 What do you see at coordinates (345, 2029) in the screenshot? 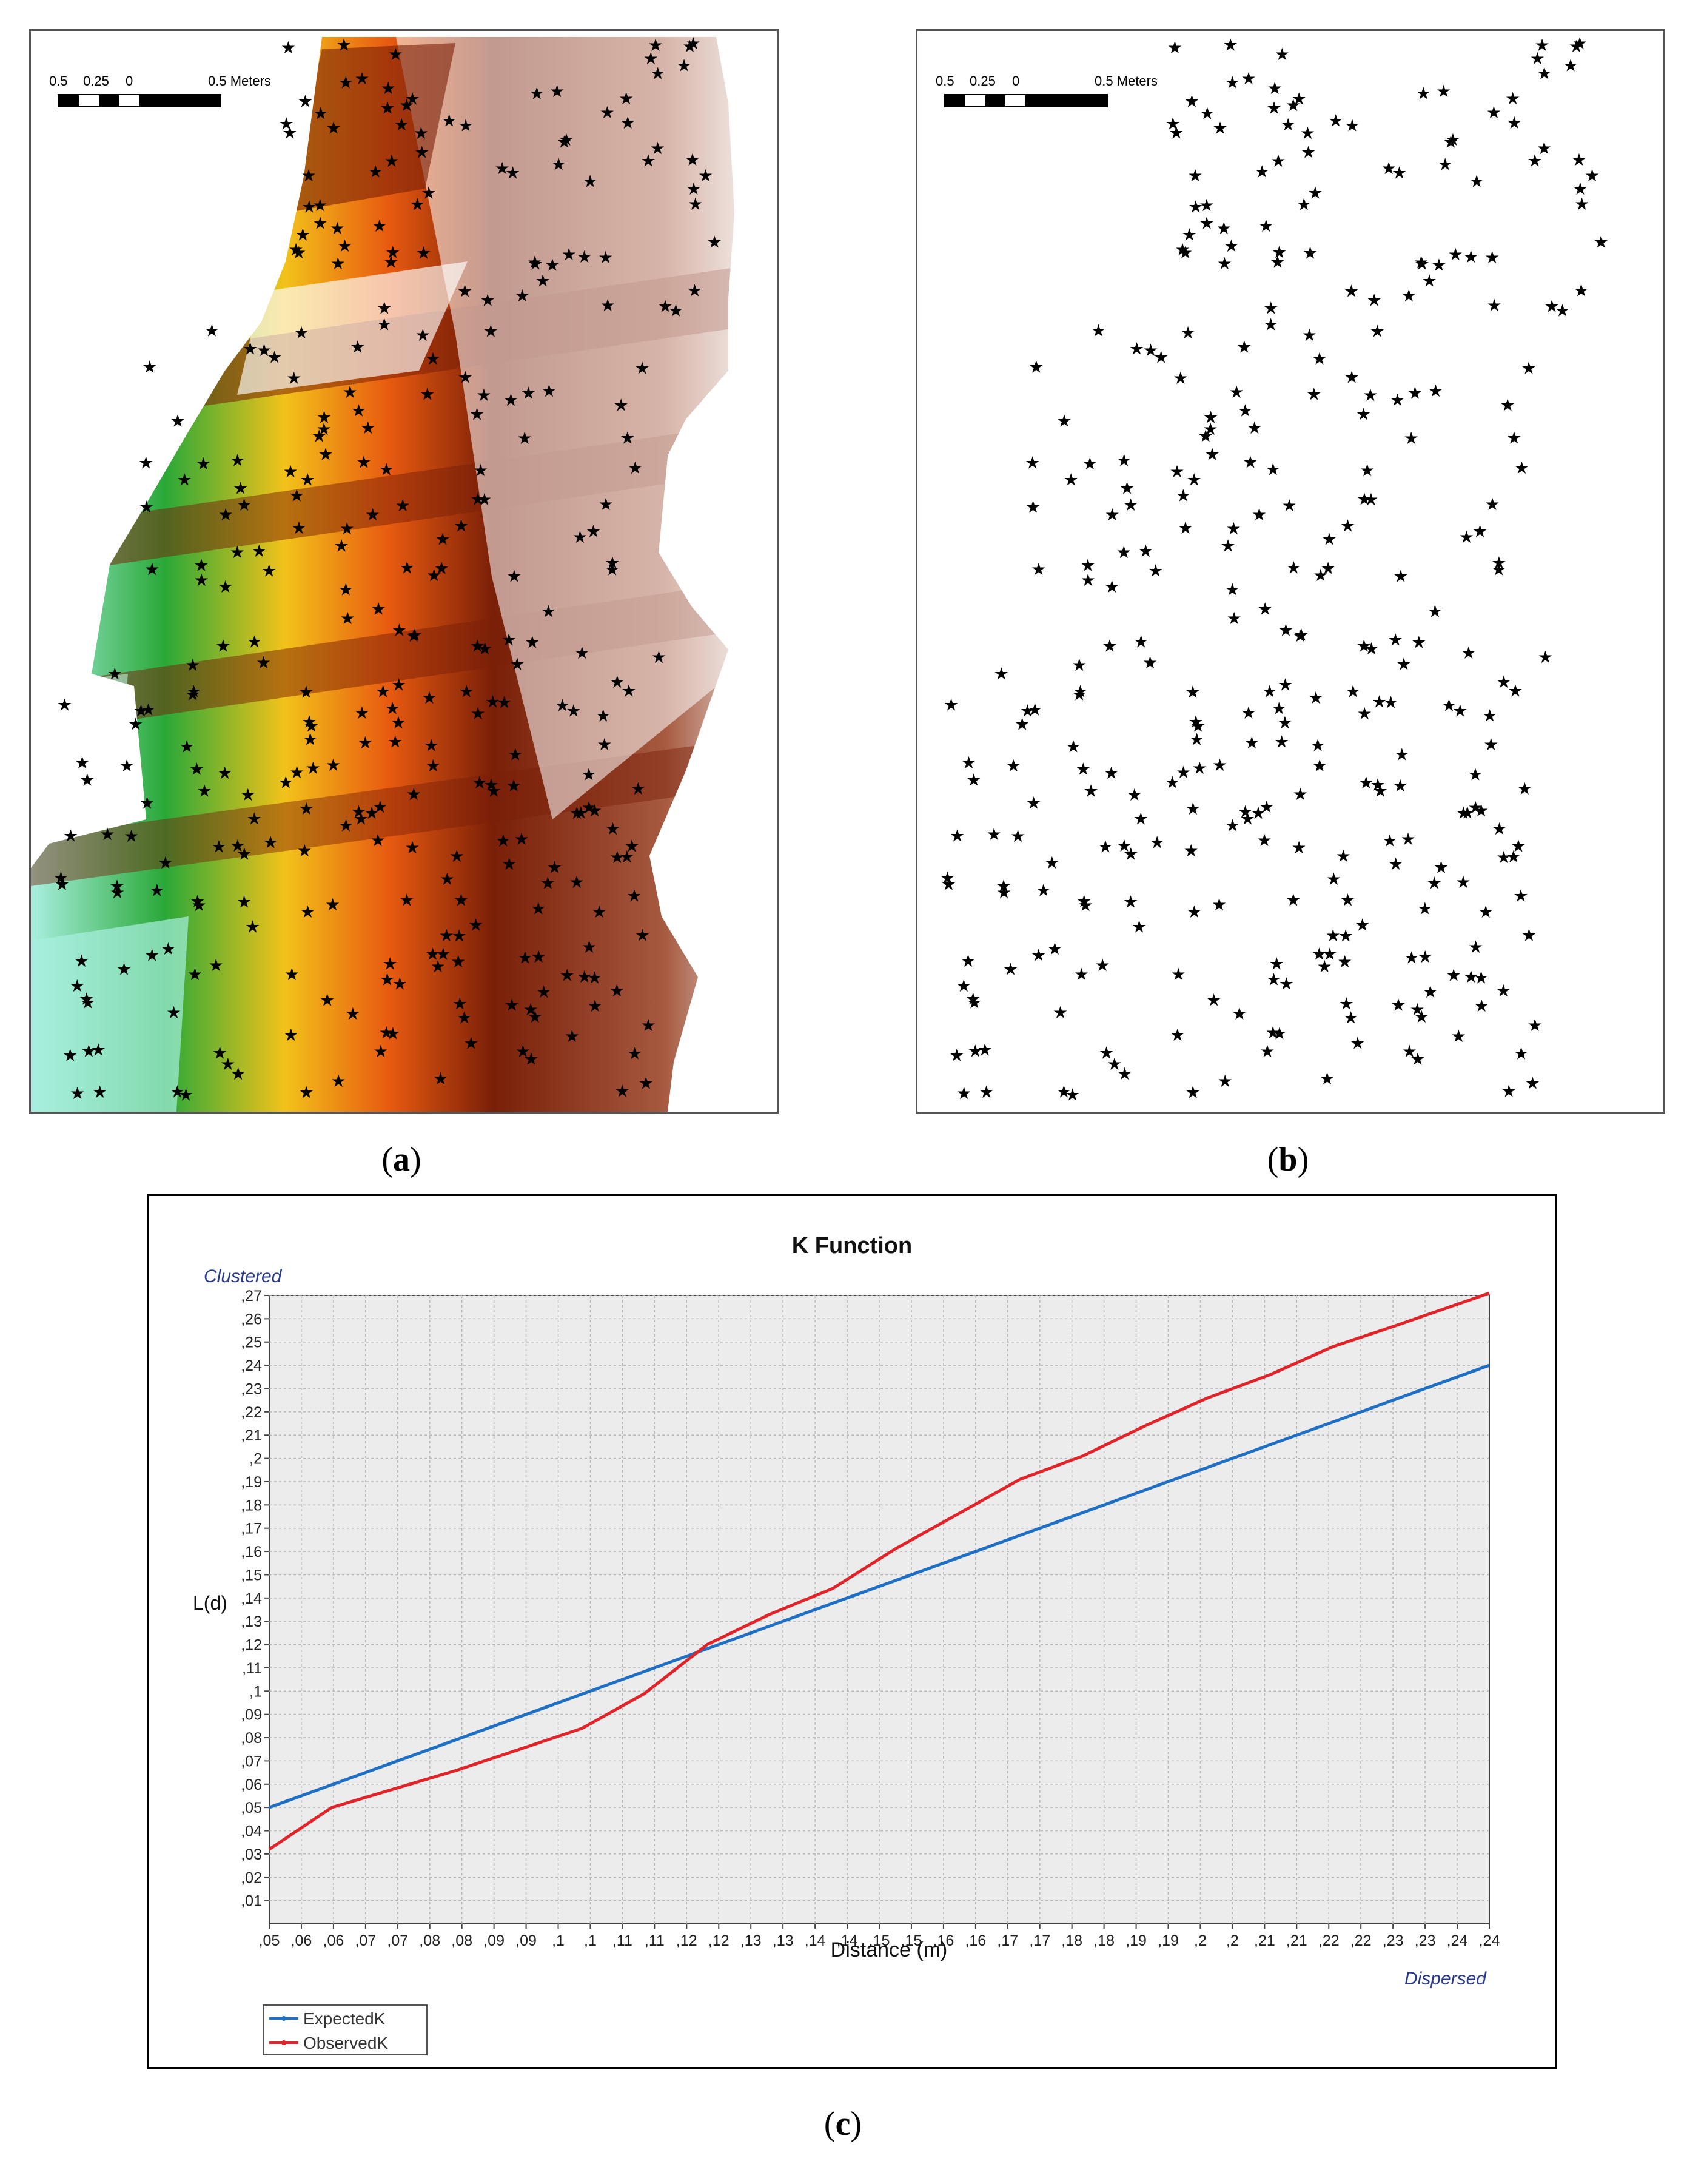
I see `legend: ExpectedK ObservedK` at bounding box center [345, 2029].